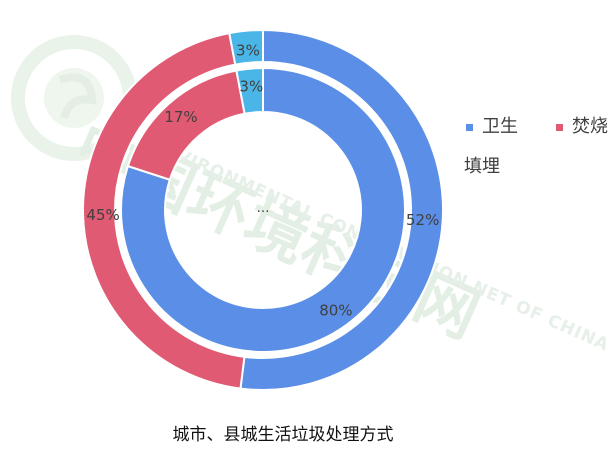 Image resolution: width=612 pixels, height=459 pixels. What do you see at coordinates (283, 435) in the screenshot?
I see `chart-title: 城市、县城生活垃圾处理方式` at bounding box center [283, 435].